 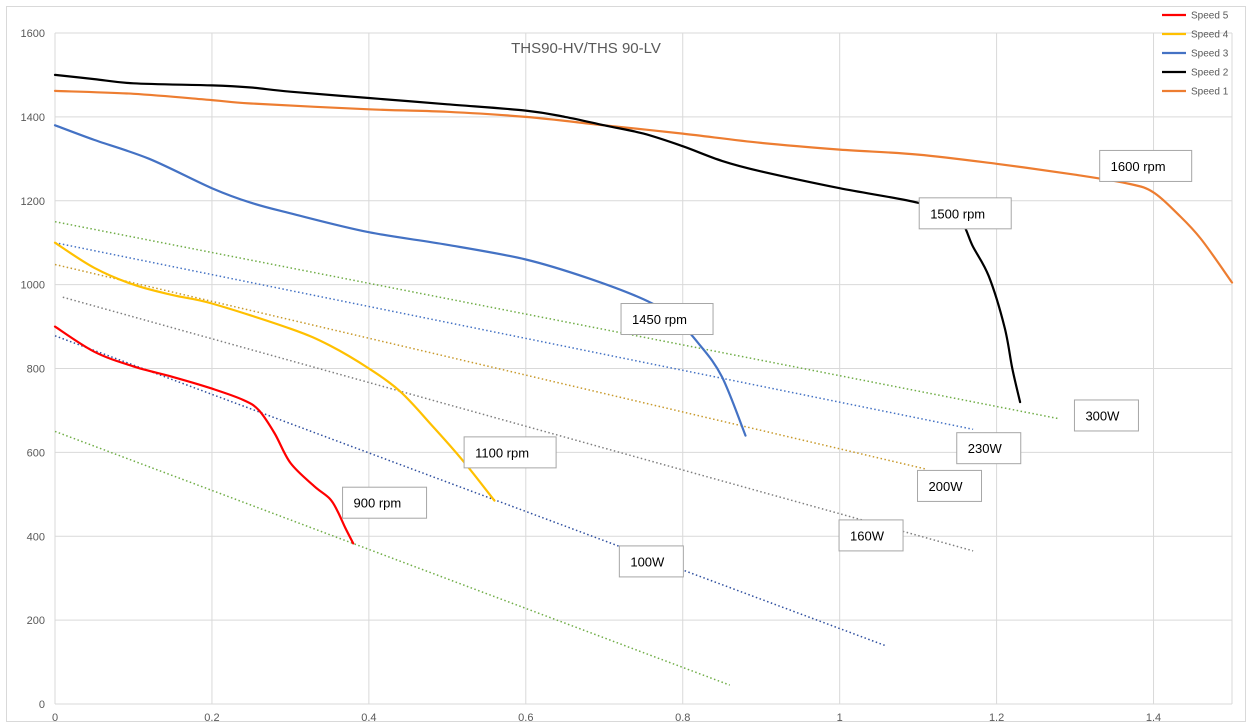 What do you see at coordinates (946, 486) in the screenshot?
I see `annotation-label: 200W` at bounding box center [946, 486].